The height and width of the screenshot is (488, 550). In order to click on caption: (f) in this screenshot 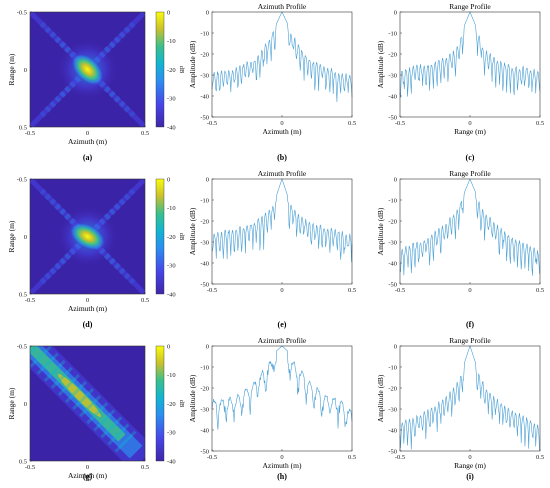, I will do `click(470, 324)`.